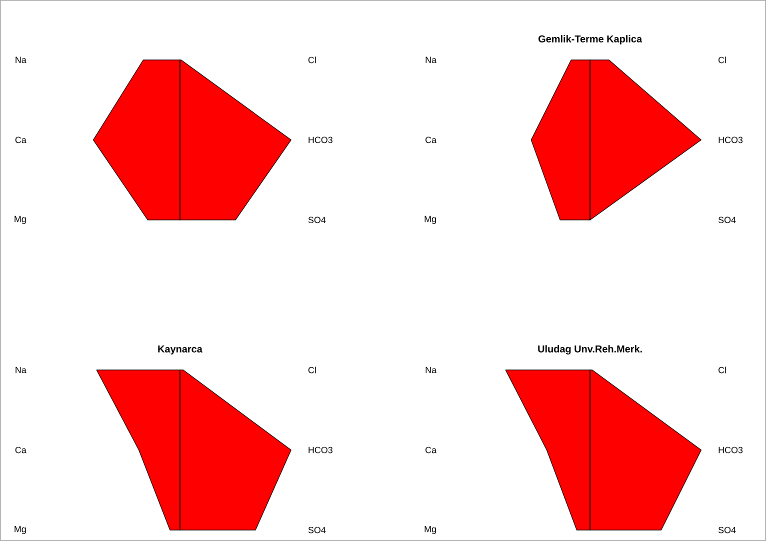 This screenshot has width=766, height=550. Describe the element at coordinates (180, 350) in the screenshot. I see `chart-title: Kaynarca` at that location.